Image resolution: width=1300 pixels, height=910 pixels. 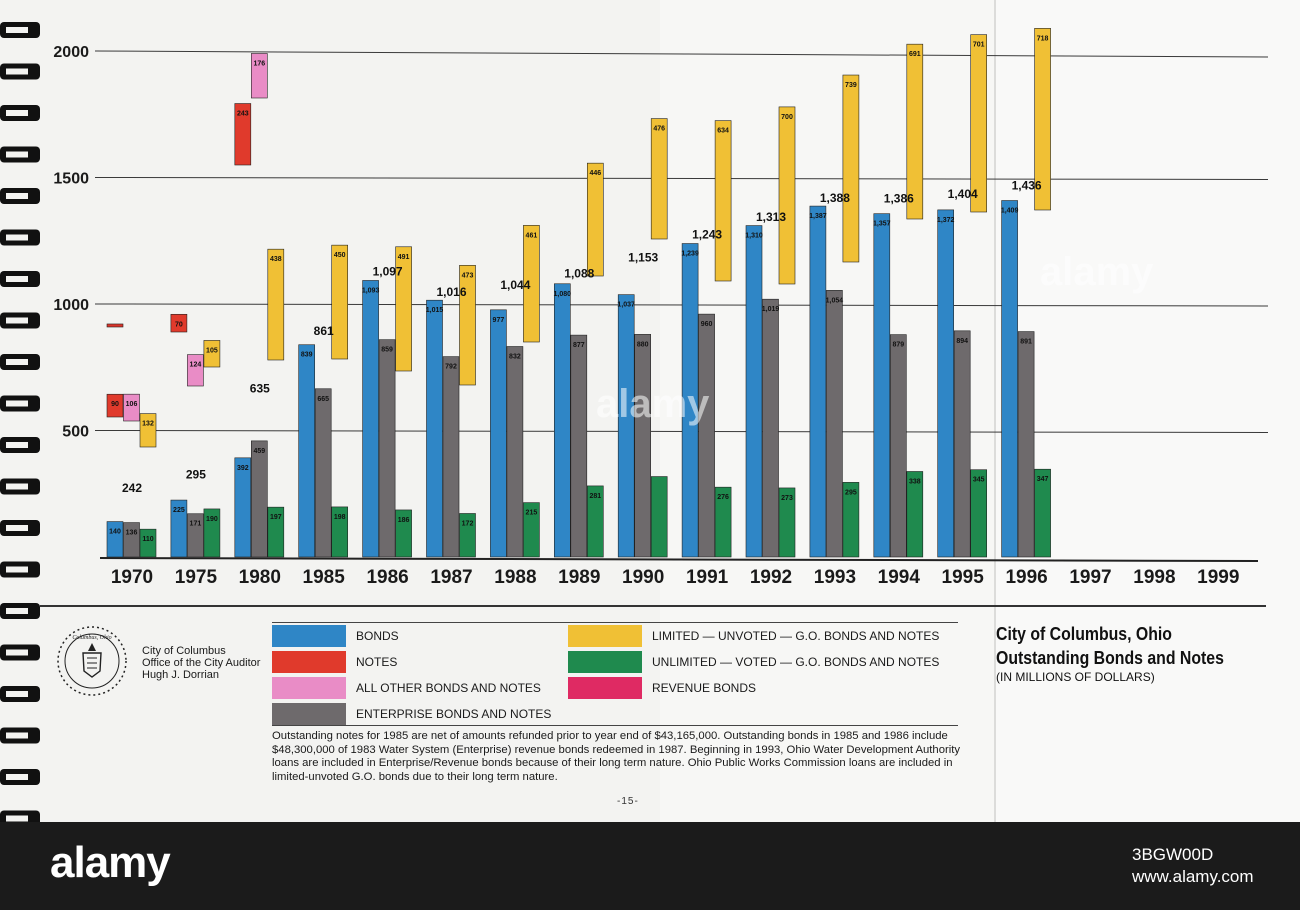 I want to click on y-tick-label: 1500, so click(x=71, y=179).